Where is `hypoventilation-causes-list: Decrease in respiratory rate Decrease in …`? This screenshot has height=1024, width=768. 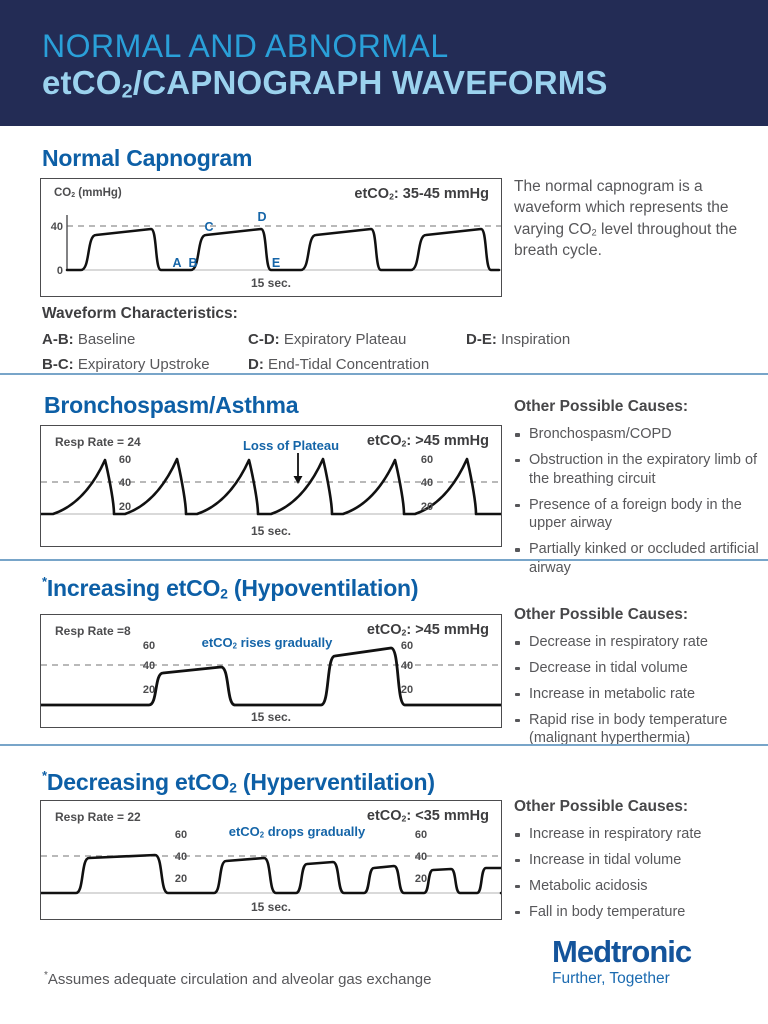
hypoventilation-causes-list: Decrease in respiratory rate Decrease in … is located at coordinates (637, 690).